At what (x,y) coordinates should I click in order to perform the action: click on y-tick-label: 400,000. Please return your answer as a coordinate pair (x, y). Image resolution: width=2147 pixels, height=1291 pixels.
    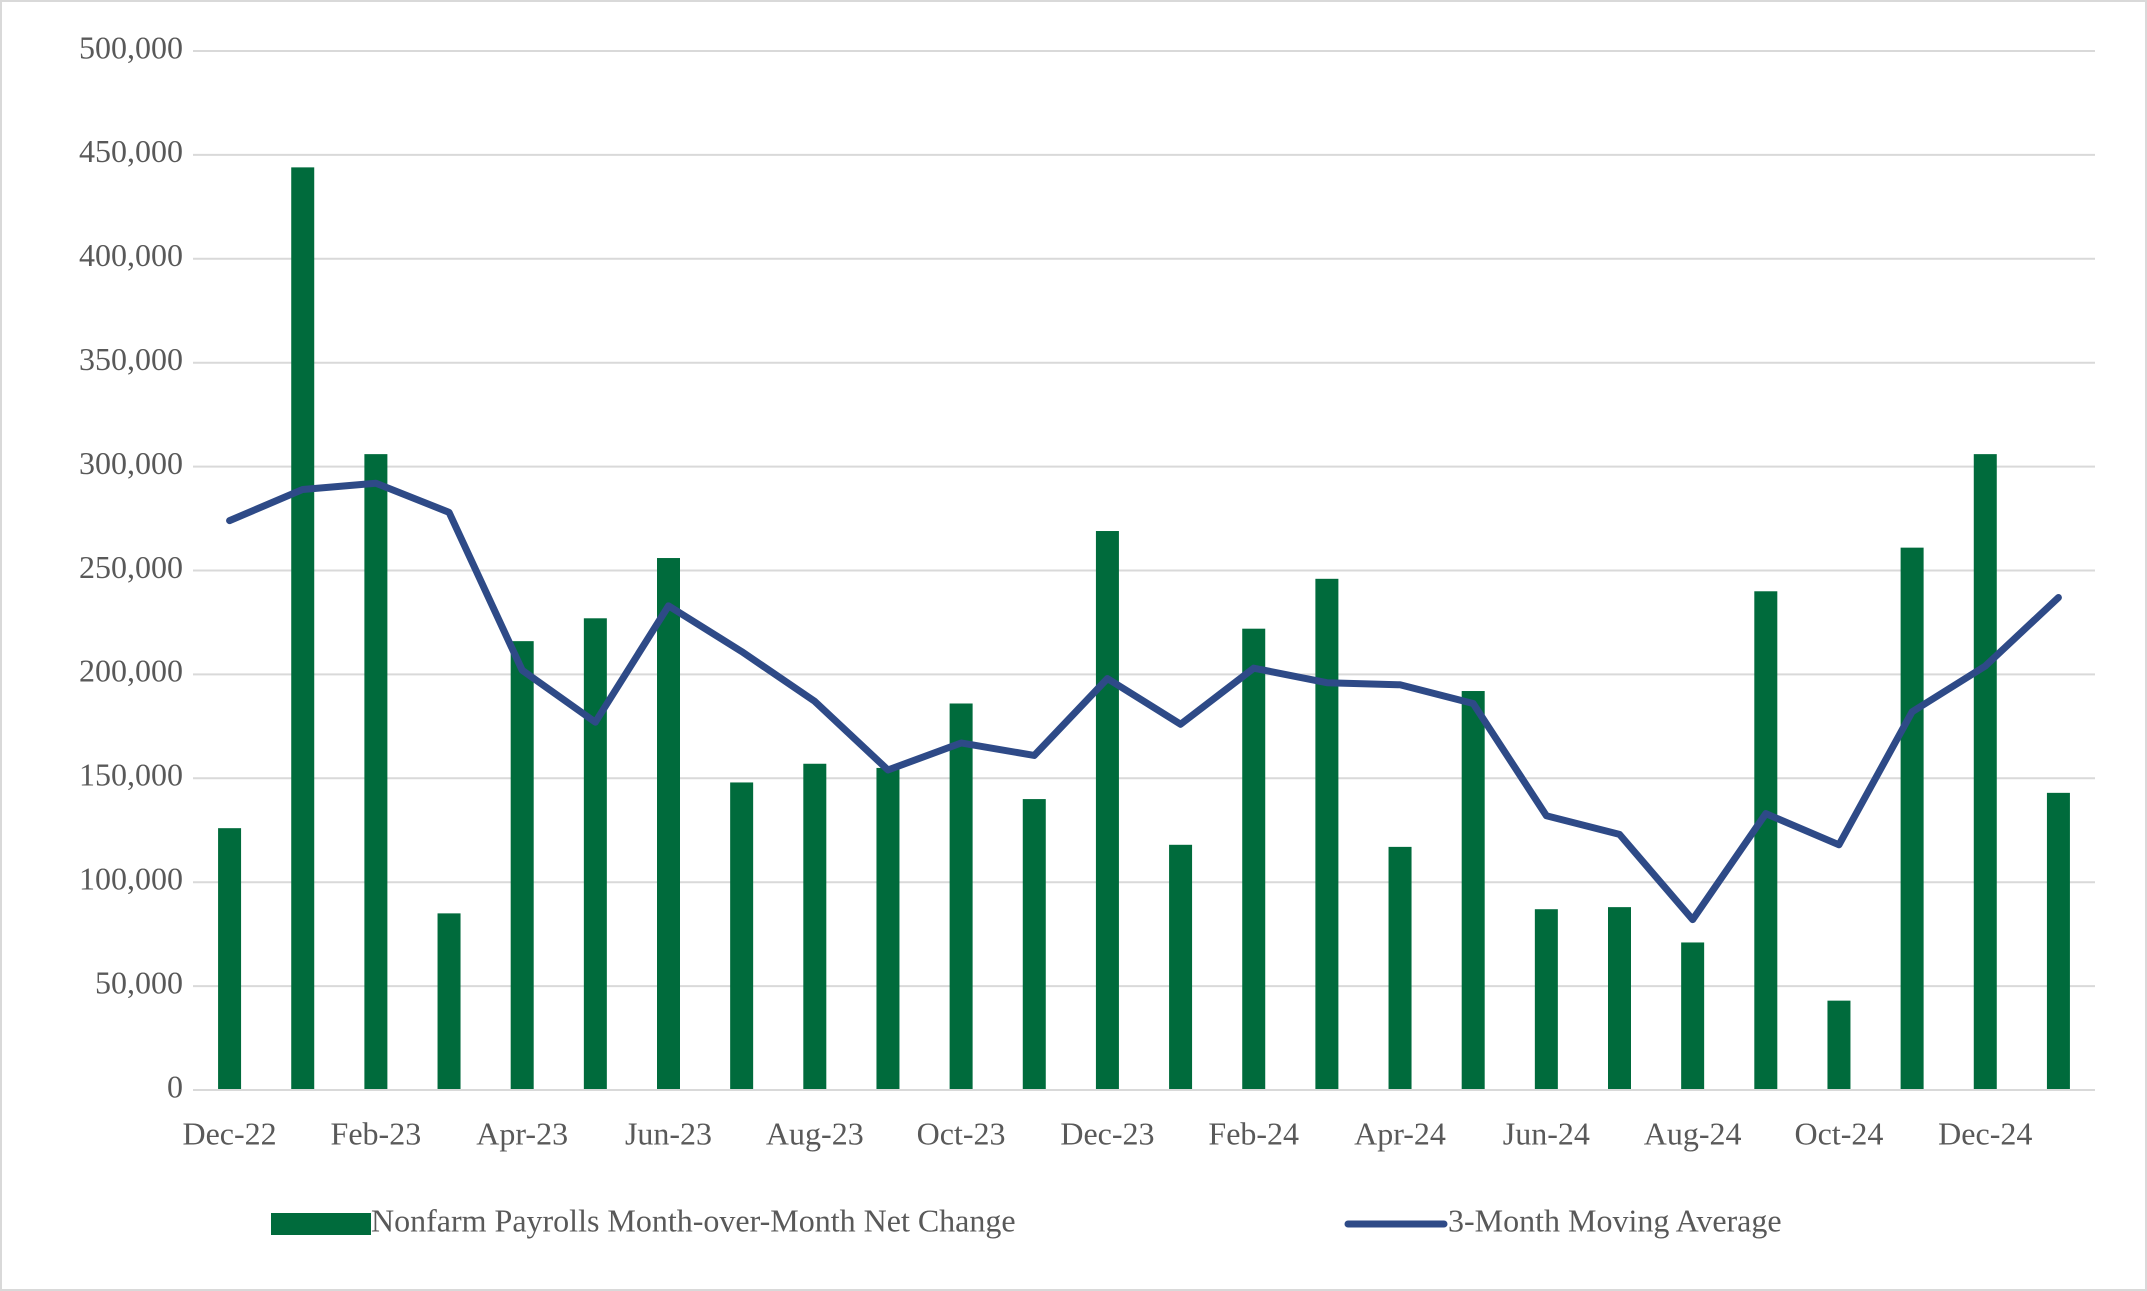
    Looking at the image, I should click on (131, 255).